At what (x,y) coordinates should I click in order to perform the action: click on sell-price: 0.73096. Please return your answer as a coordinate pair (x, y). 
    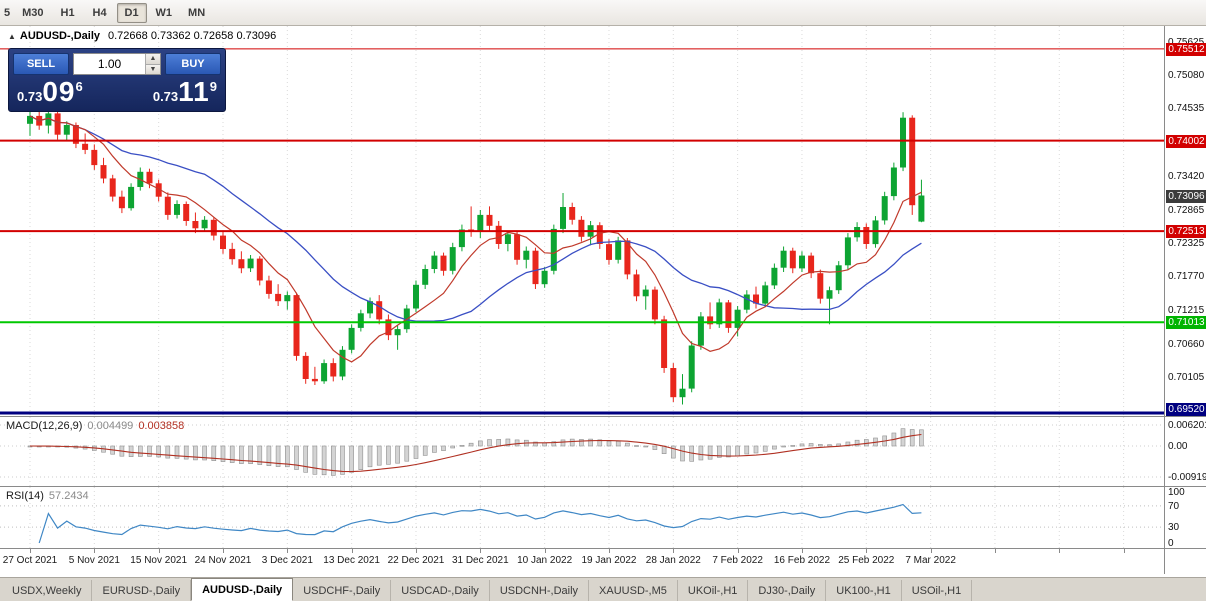
    Looking at the image, I should click on (50, 91).